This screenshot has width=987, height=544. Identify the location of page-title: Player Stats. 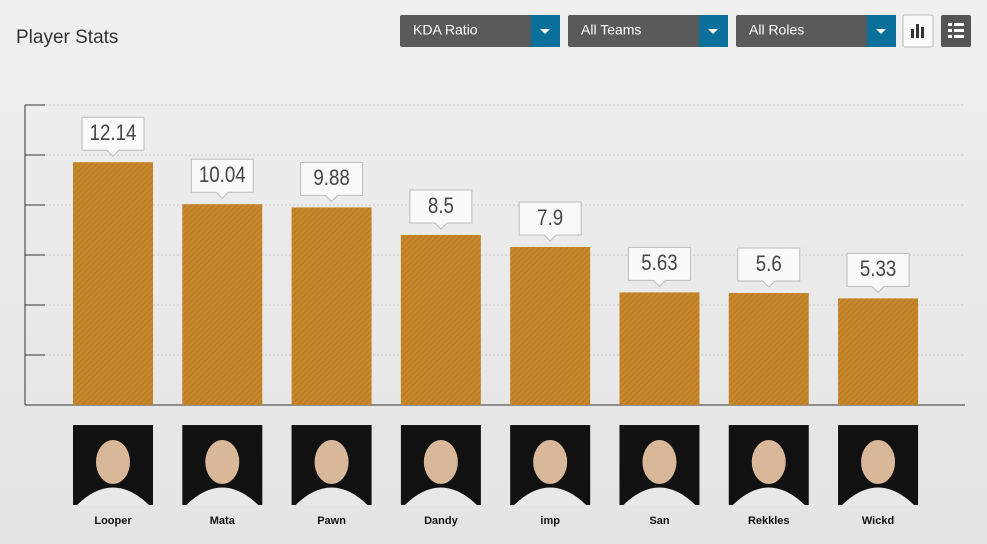
(67, 37).